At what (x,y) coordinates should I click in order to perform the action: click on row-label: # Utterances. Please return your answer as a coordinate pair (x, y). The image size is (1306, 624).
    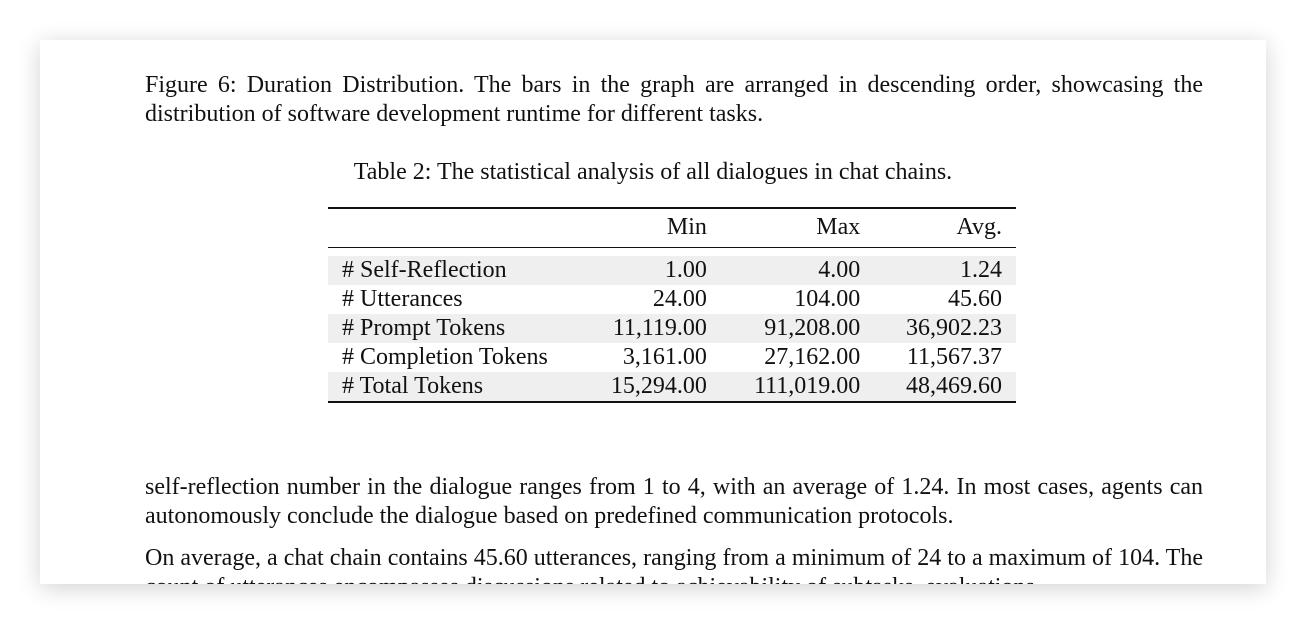
    Looking at the image, I should click on (402, 299).